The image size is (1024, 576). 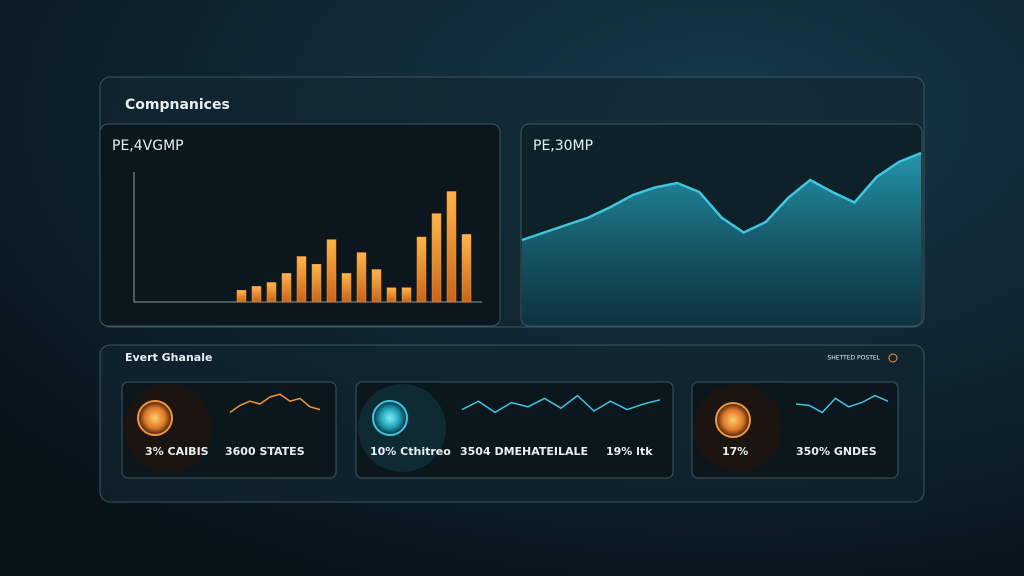 I want to click on stat: 3504 DMEHATEILALE, so click(x=524, y=451).